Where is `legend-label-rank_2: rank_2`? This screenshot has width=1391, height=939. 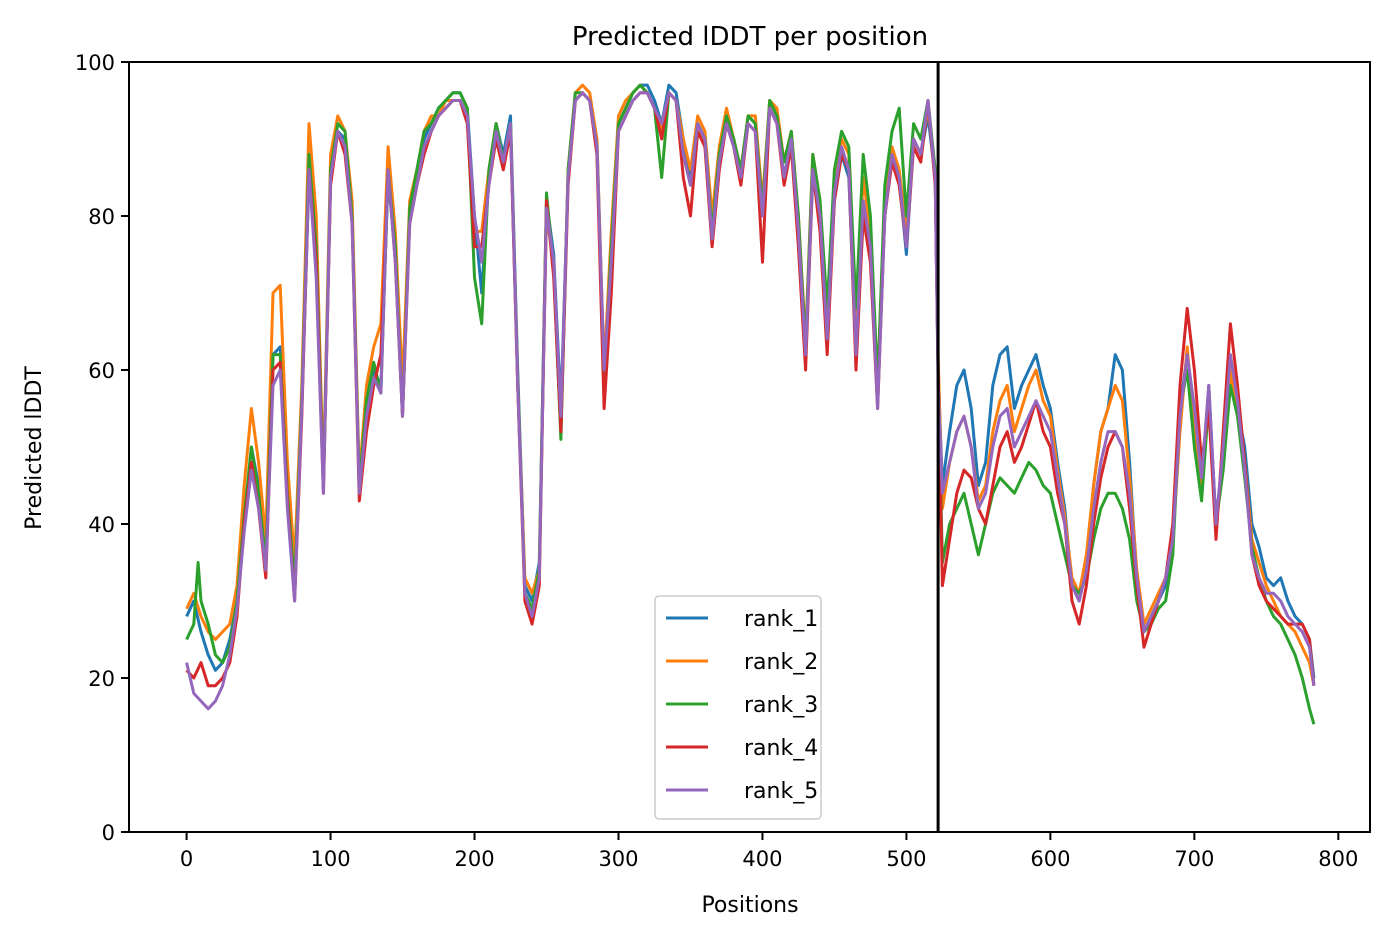
legend-label-rank_2: rank_2 is located at coordinates (781, 662).